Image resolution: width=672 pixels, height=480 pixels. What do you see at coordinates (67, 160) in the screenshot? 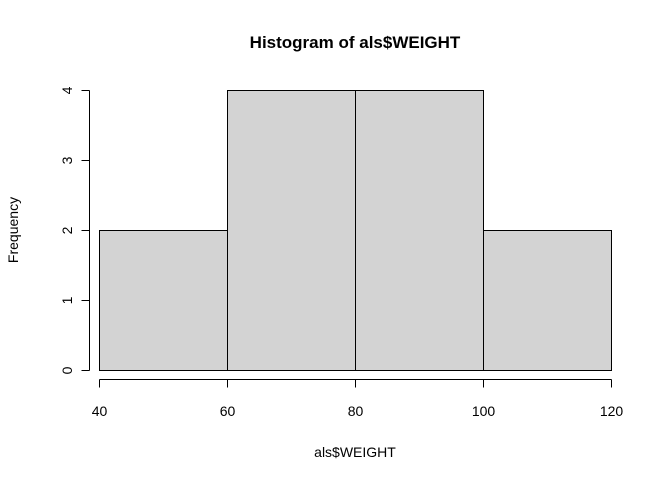
I see `y-tick-label-3: 3` at bounding box center [67, 160].